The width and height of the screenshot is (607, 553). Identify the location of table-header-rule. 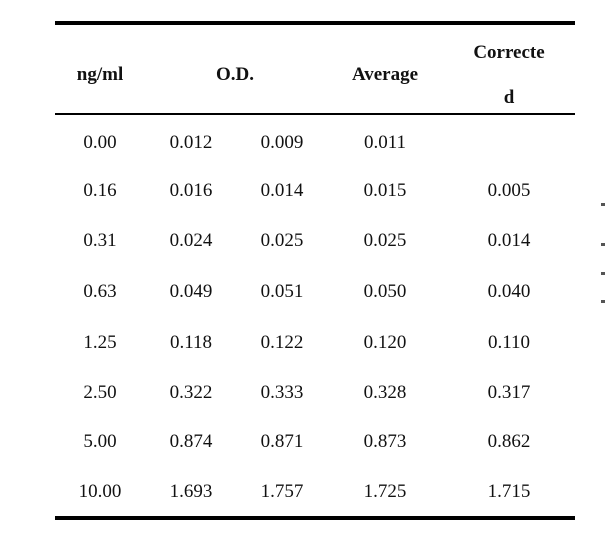
(315, 114).